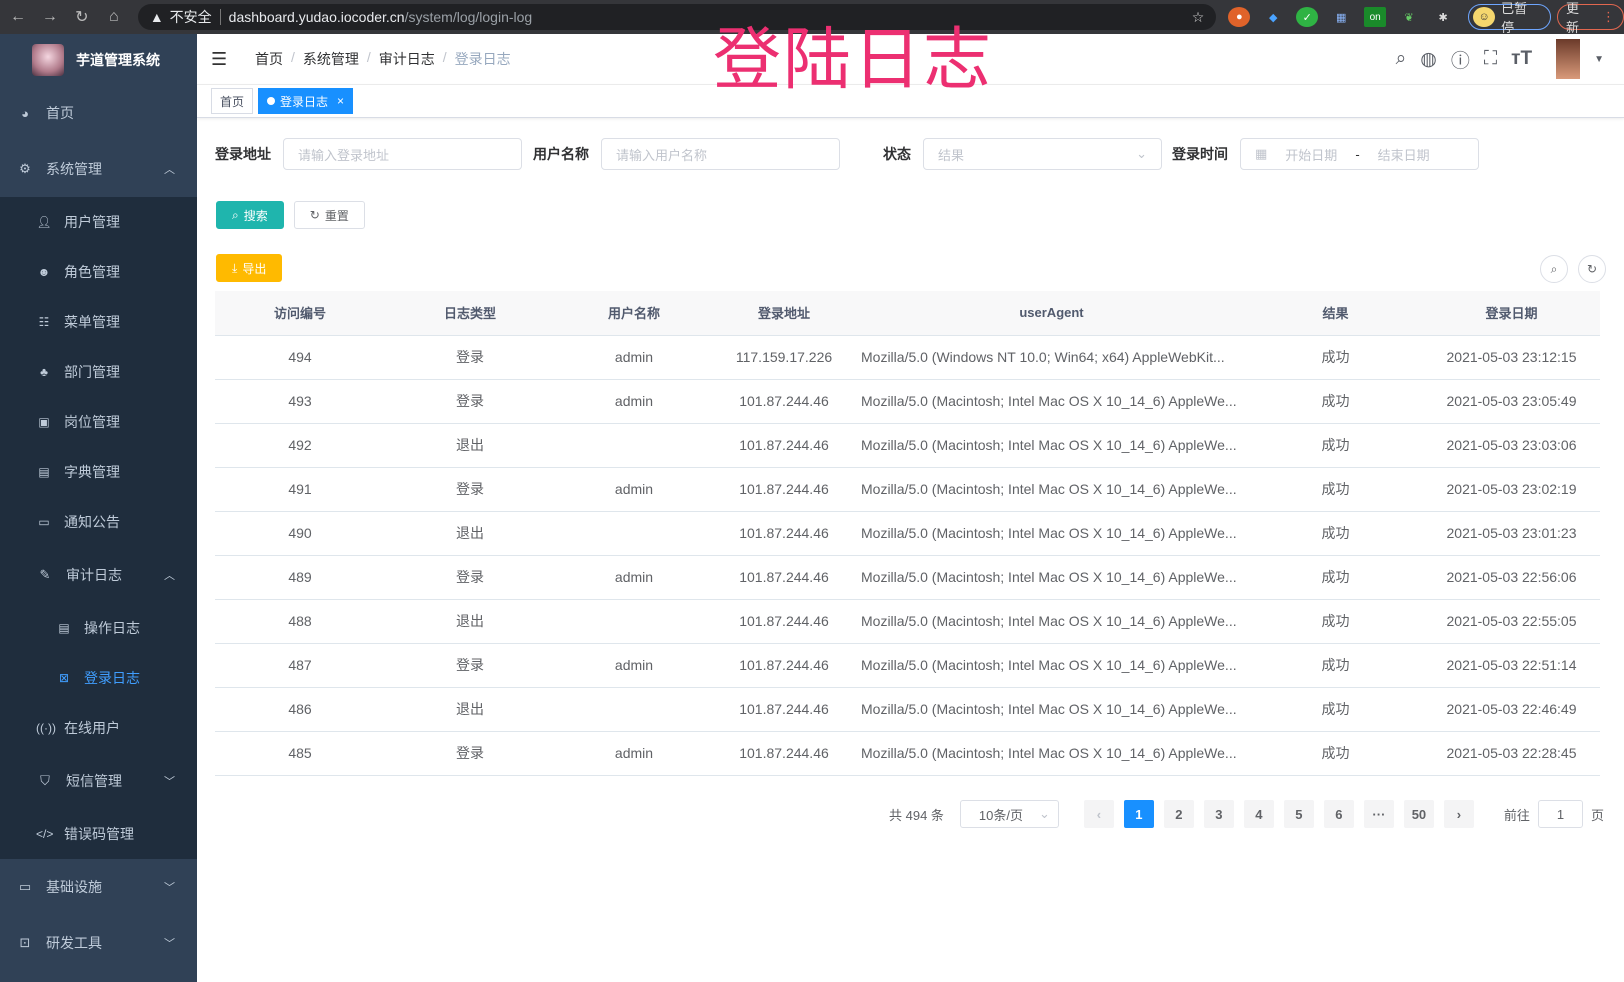 This screenshot has width=1624, height=982. What do you see at coordinates (341, 101) in the screenshot?
I see `close-icon: ×` at bounding box center [341, 101].